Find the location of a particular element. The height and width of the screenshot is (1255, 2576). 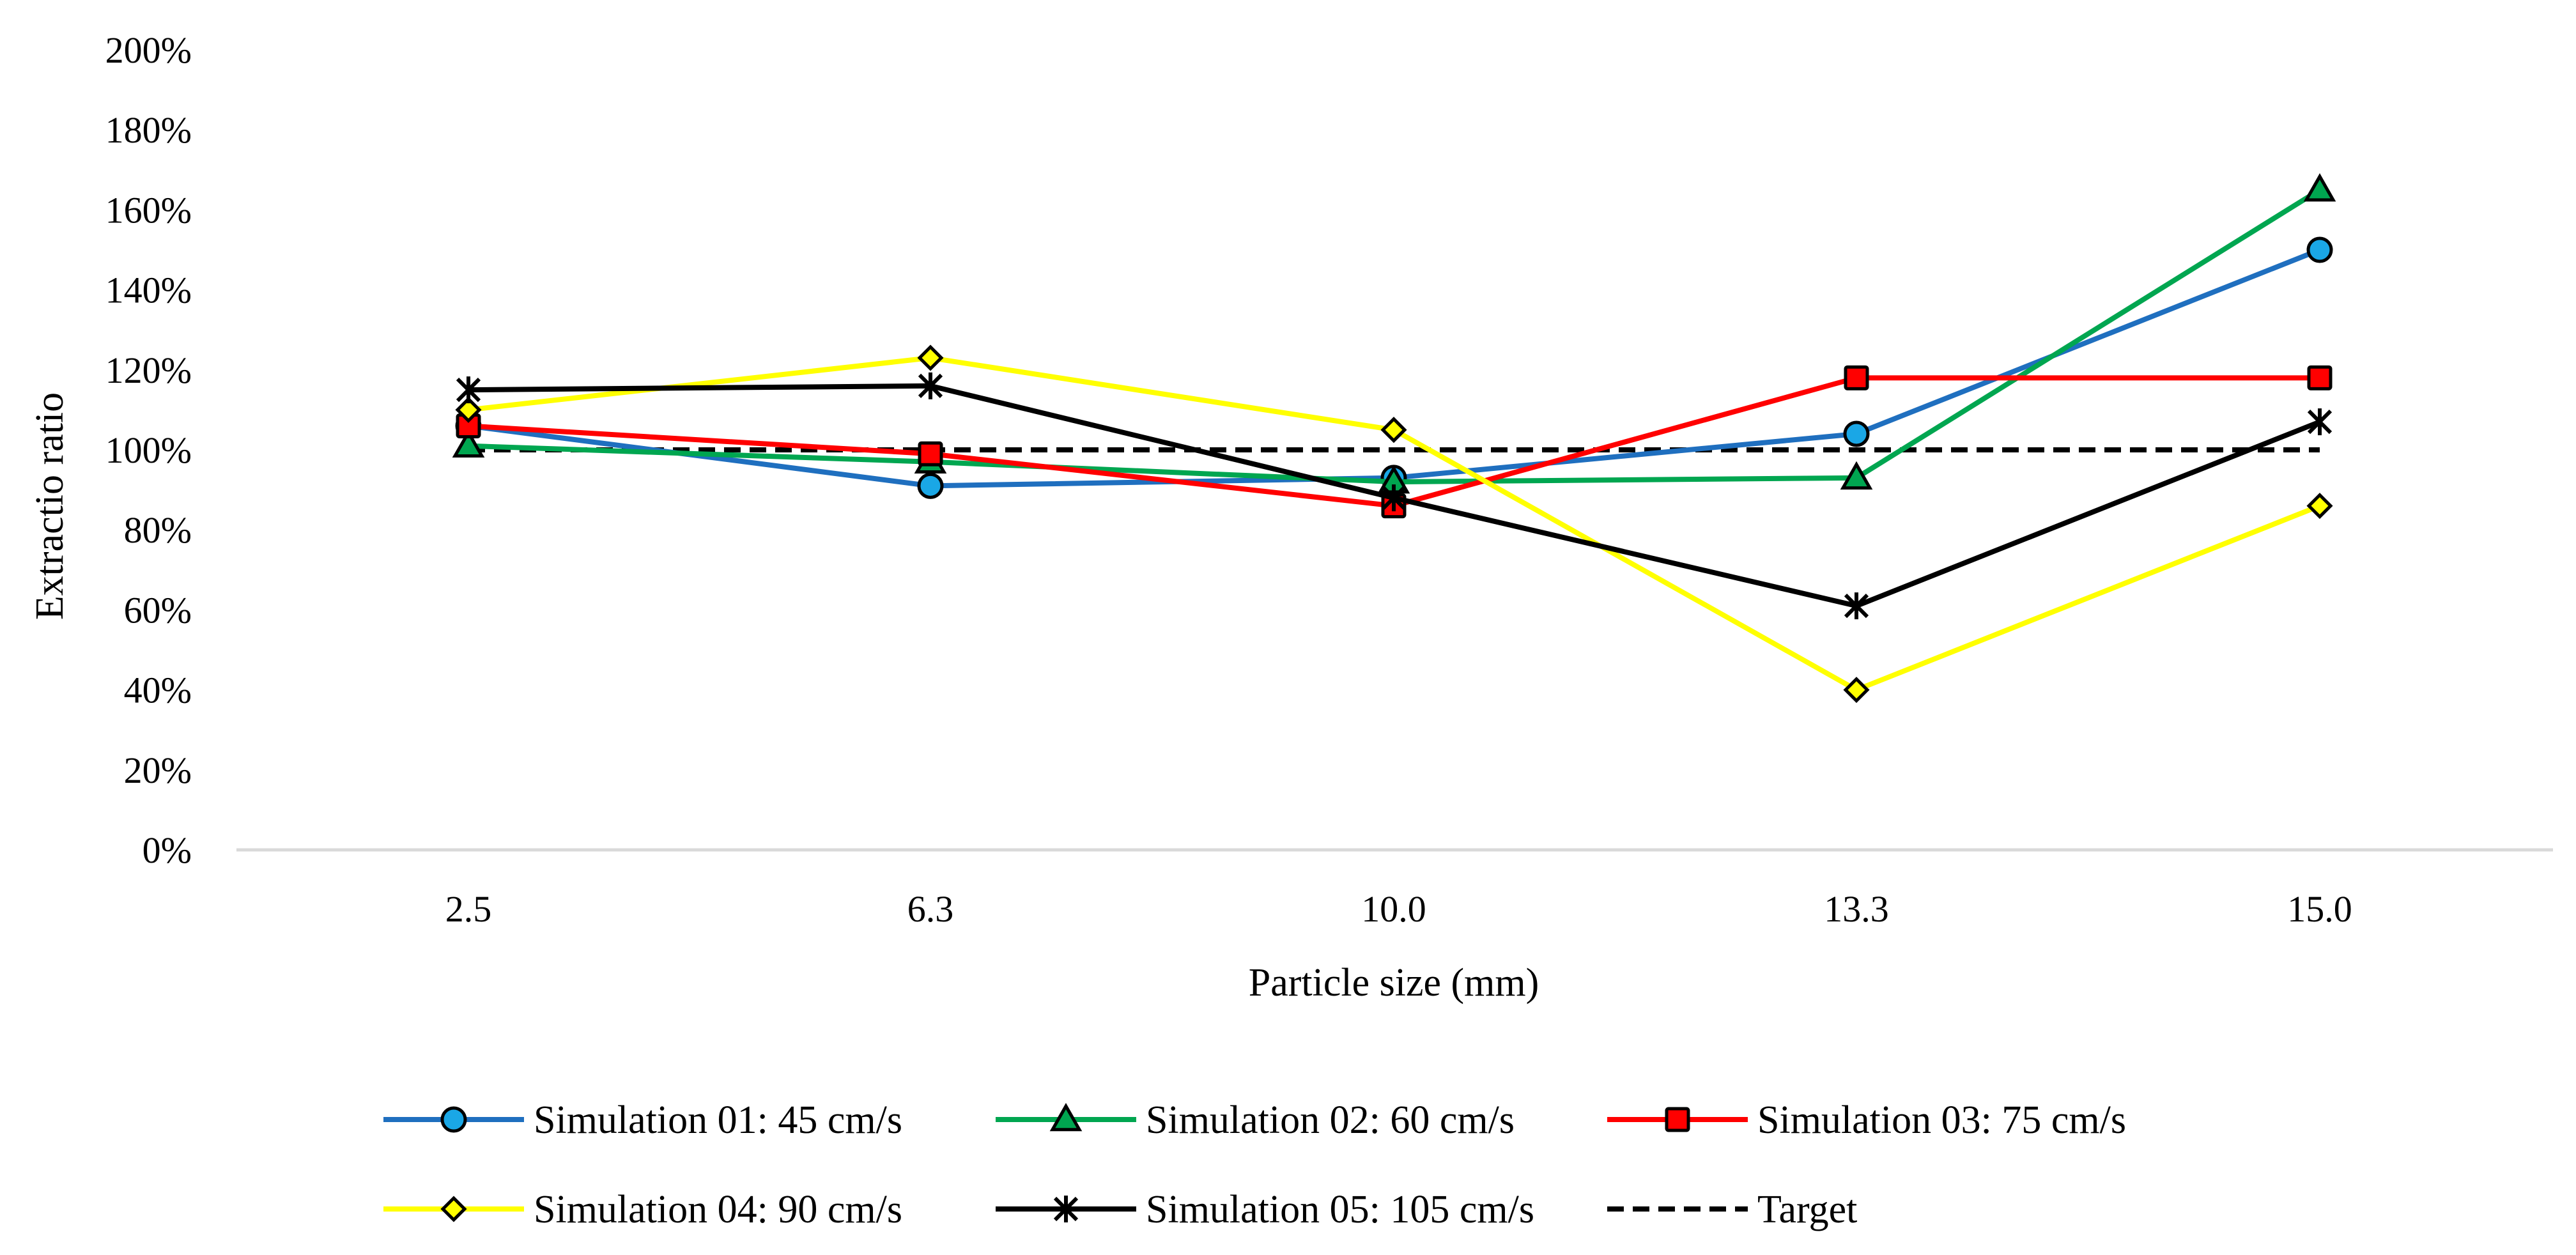

y-axis-ticks: 0% 20% 40% 60% 80% 100% 120% 140% 160% 180% 200% is located at coordinates (148, 450).